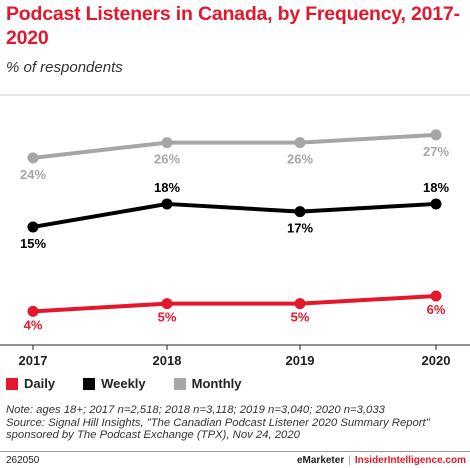  What do you see at coordinates (235, 451) in the screenshot?
I see `footer-divider` at bounding box center [235, 451].